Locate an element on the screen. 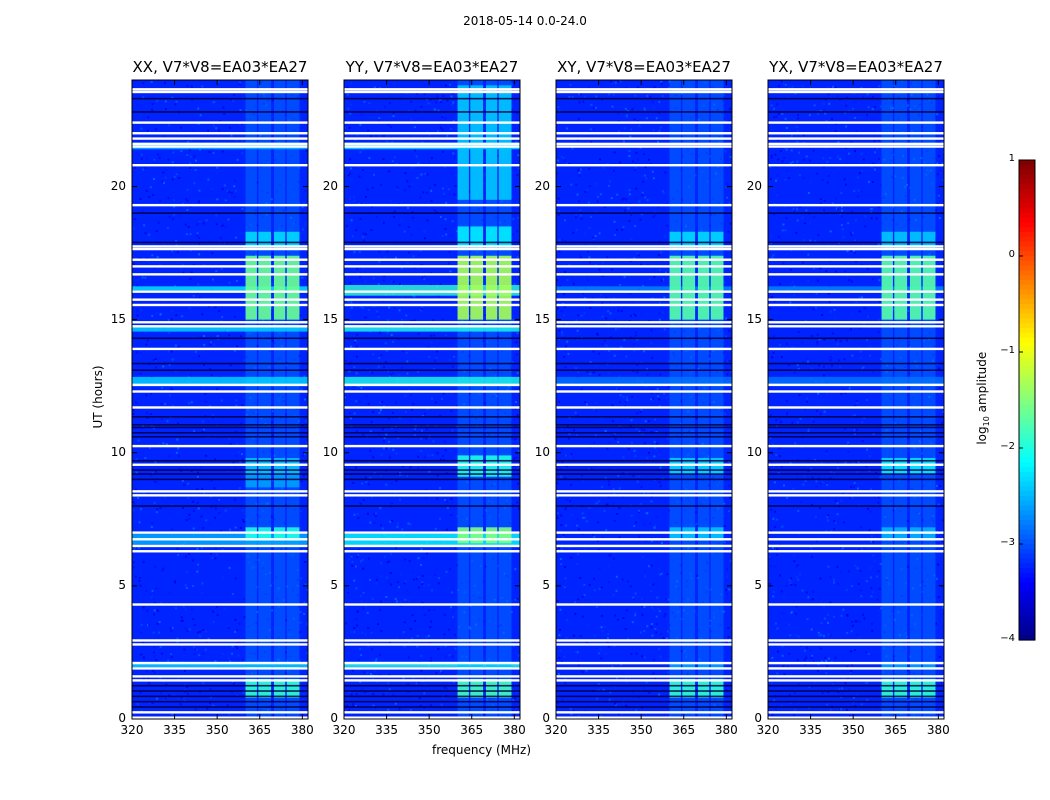 The image size is (1050, 800). x-tick-label: 335 is located at coordinates (811, 730).